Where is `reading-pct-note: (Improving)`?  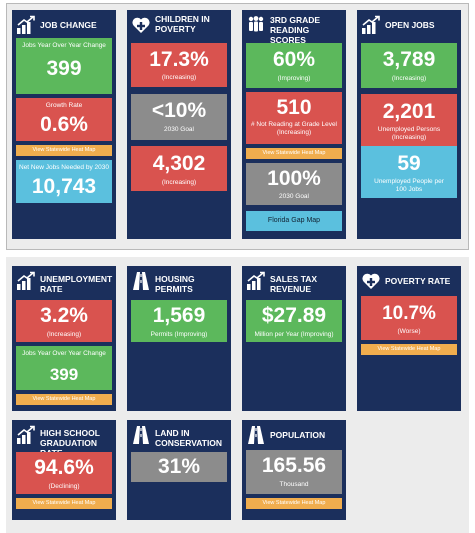 reading-pct-note: (Improving) is located at coordinates (294, 78).